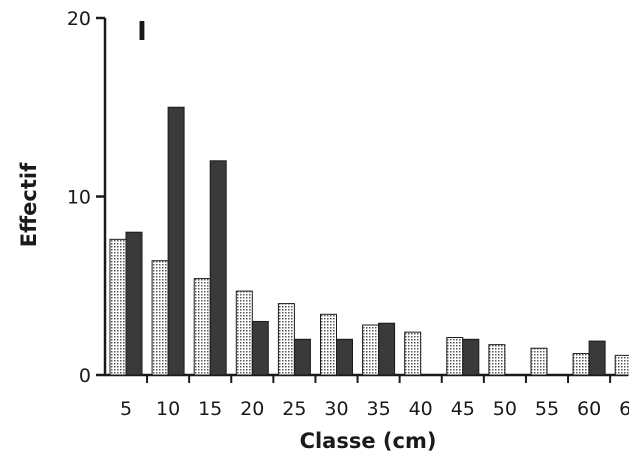 This screenshot has height=465, width=629. What do you see at coordinates (379, 409) in the screenshot?
I see `x-tick-label-35: 35` at bounding box center [379, 409].